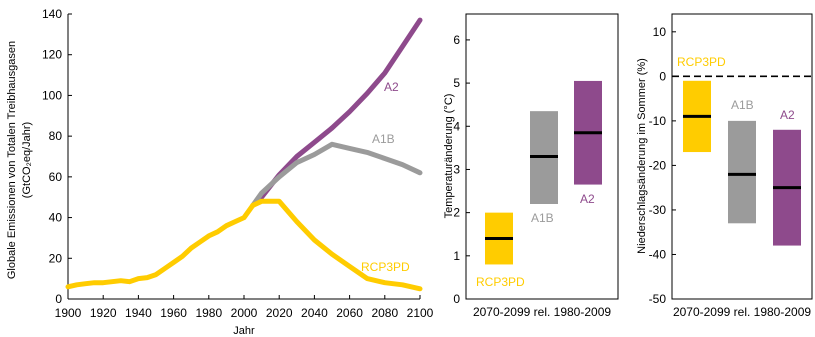 The width and height of the screenshot is (815, 337). Describe the element at coordinates (244, 331) in the screenshot. I see `emissions-x-axis-label: Jahr` at that location.